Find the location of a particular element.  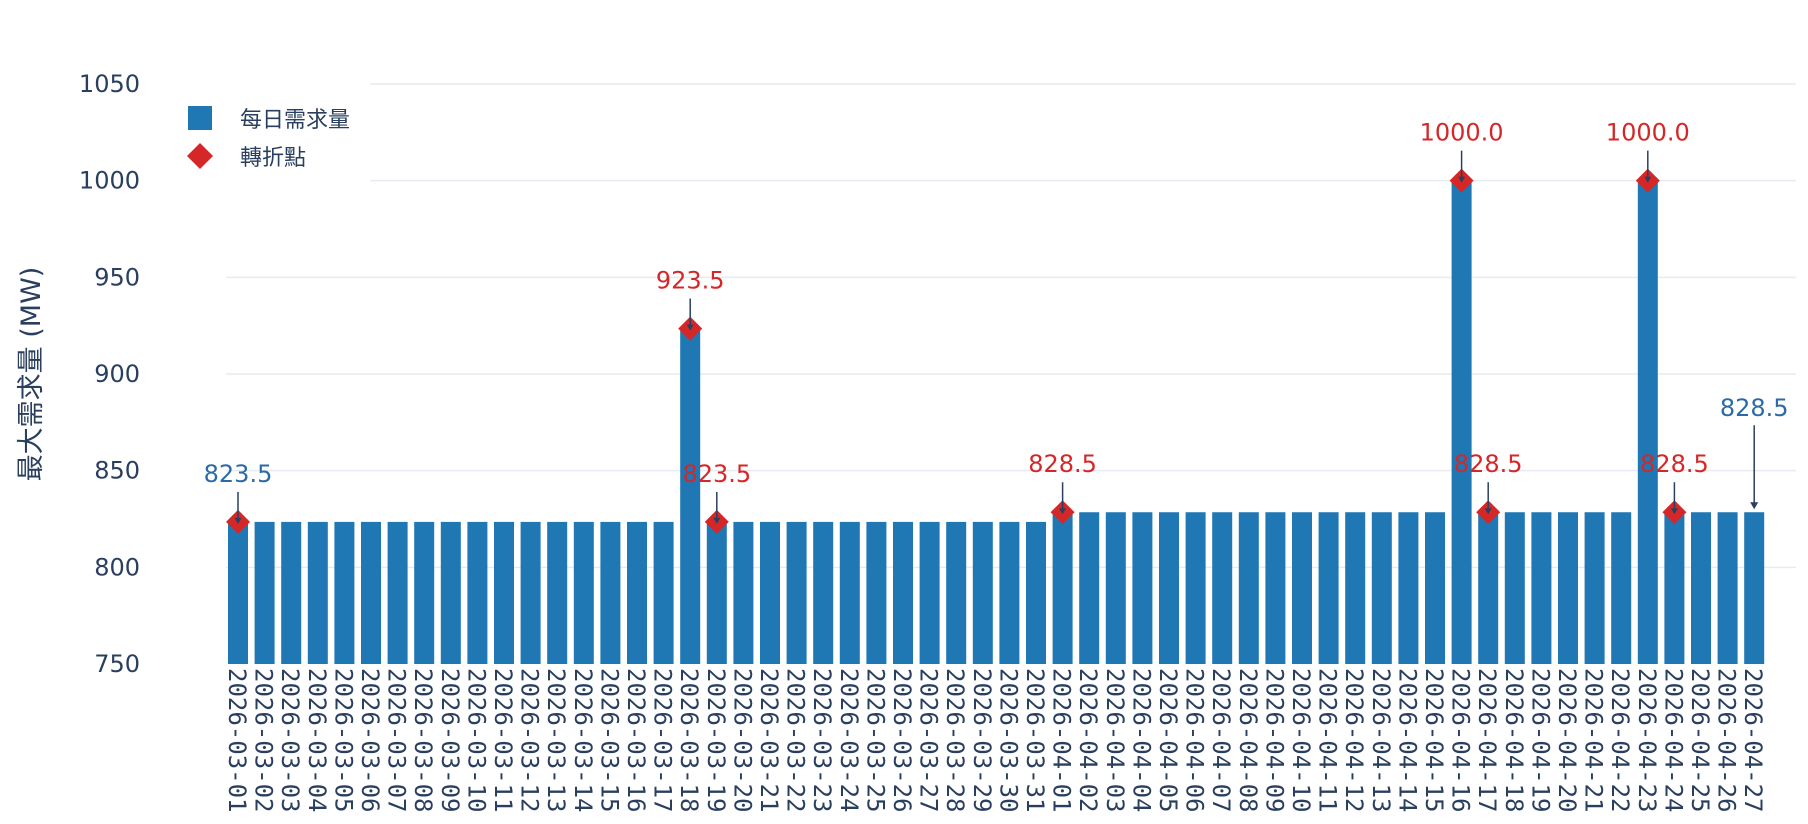

x-tick-label: 2026-04-10 is located at coordinates (1301, 740).